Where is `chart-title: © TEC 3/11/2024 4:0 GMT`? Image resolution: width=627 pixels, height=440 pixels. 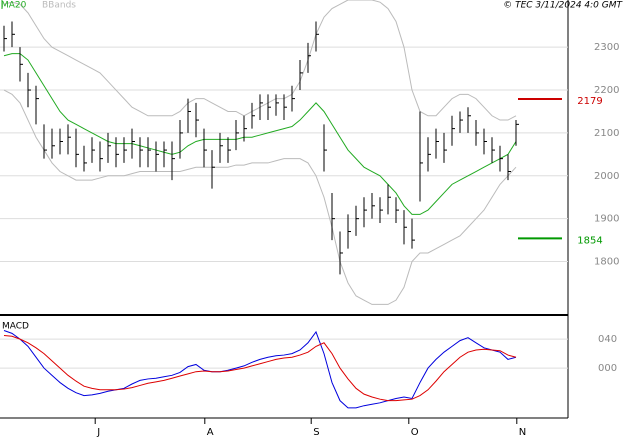
chart-title: © TEC 3/11/2024 4:0 GMT is located at coordinates (563, 6).